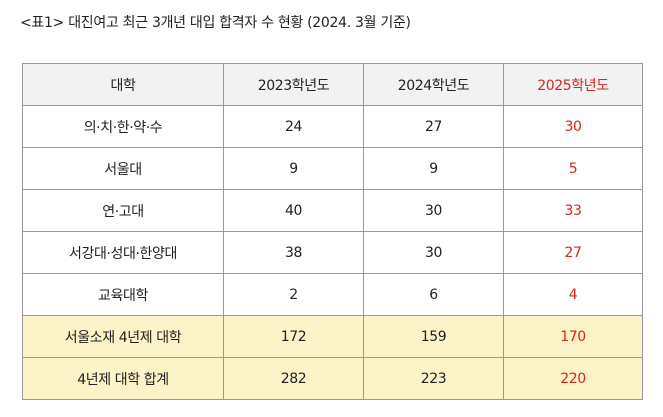 This screenshot has height=417, width=663. Describe the element at coordinates (293, 84) in the screenshot. I see `header-2023: 2023학년도` at that location.